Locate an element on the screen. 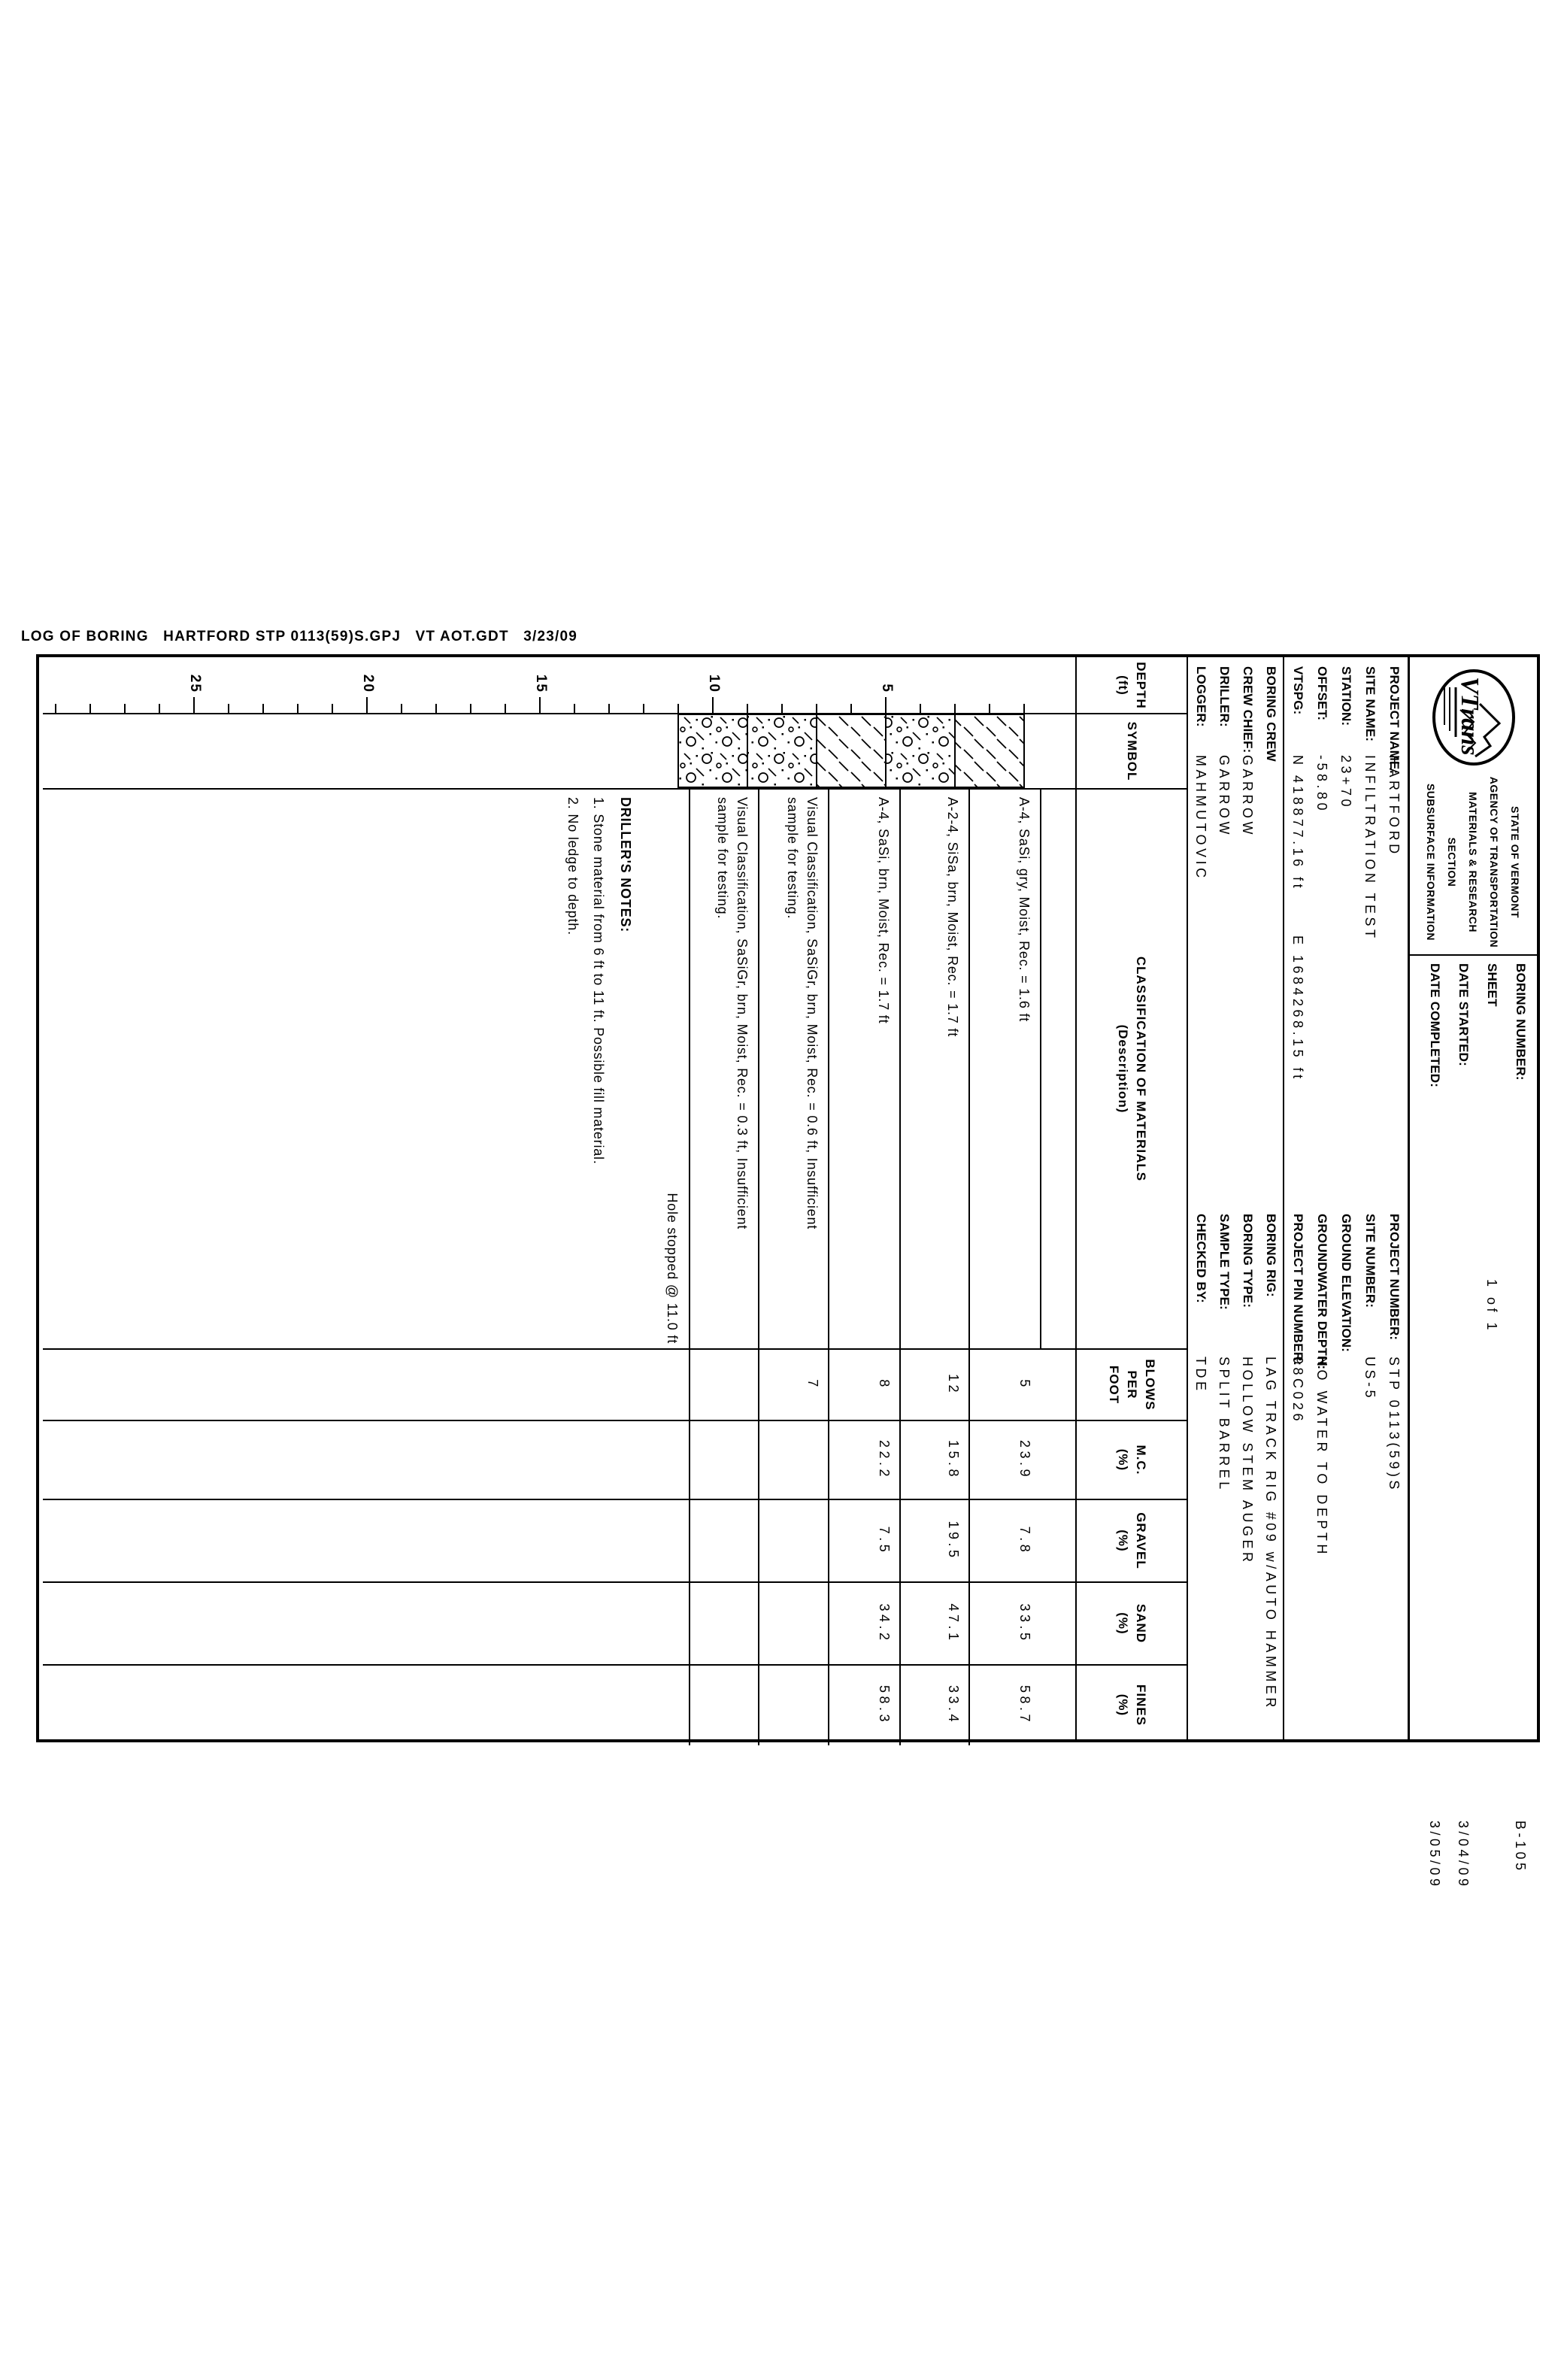 This screenshot has height=2380, width=1567. checked-by-label: CHECKED BY: is located at coordinates (1201, 1259).